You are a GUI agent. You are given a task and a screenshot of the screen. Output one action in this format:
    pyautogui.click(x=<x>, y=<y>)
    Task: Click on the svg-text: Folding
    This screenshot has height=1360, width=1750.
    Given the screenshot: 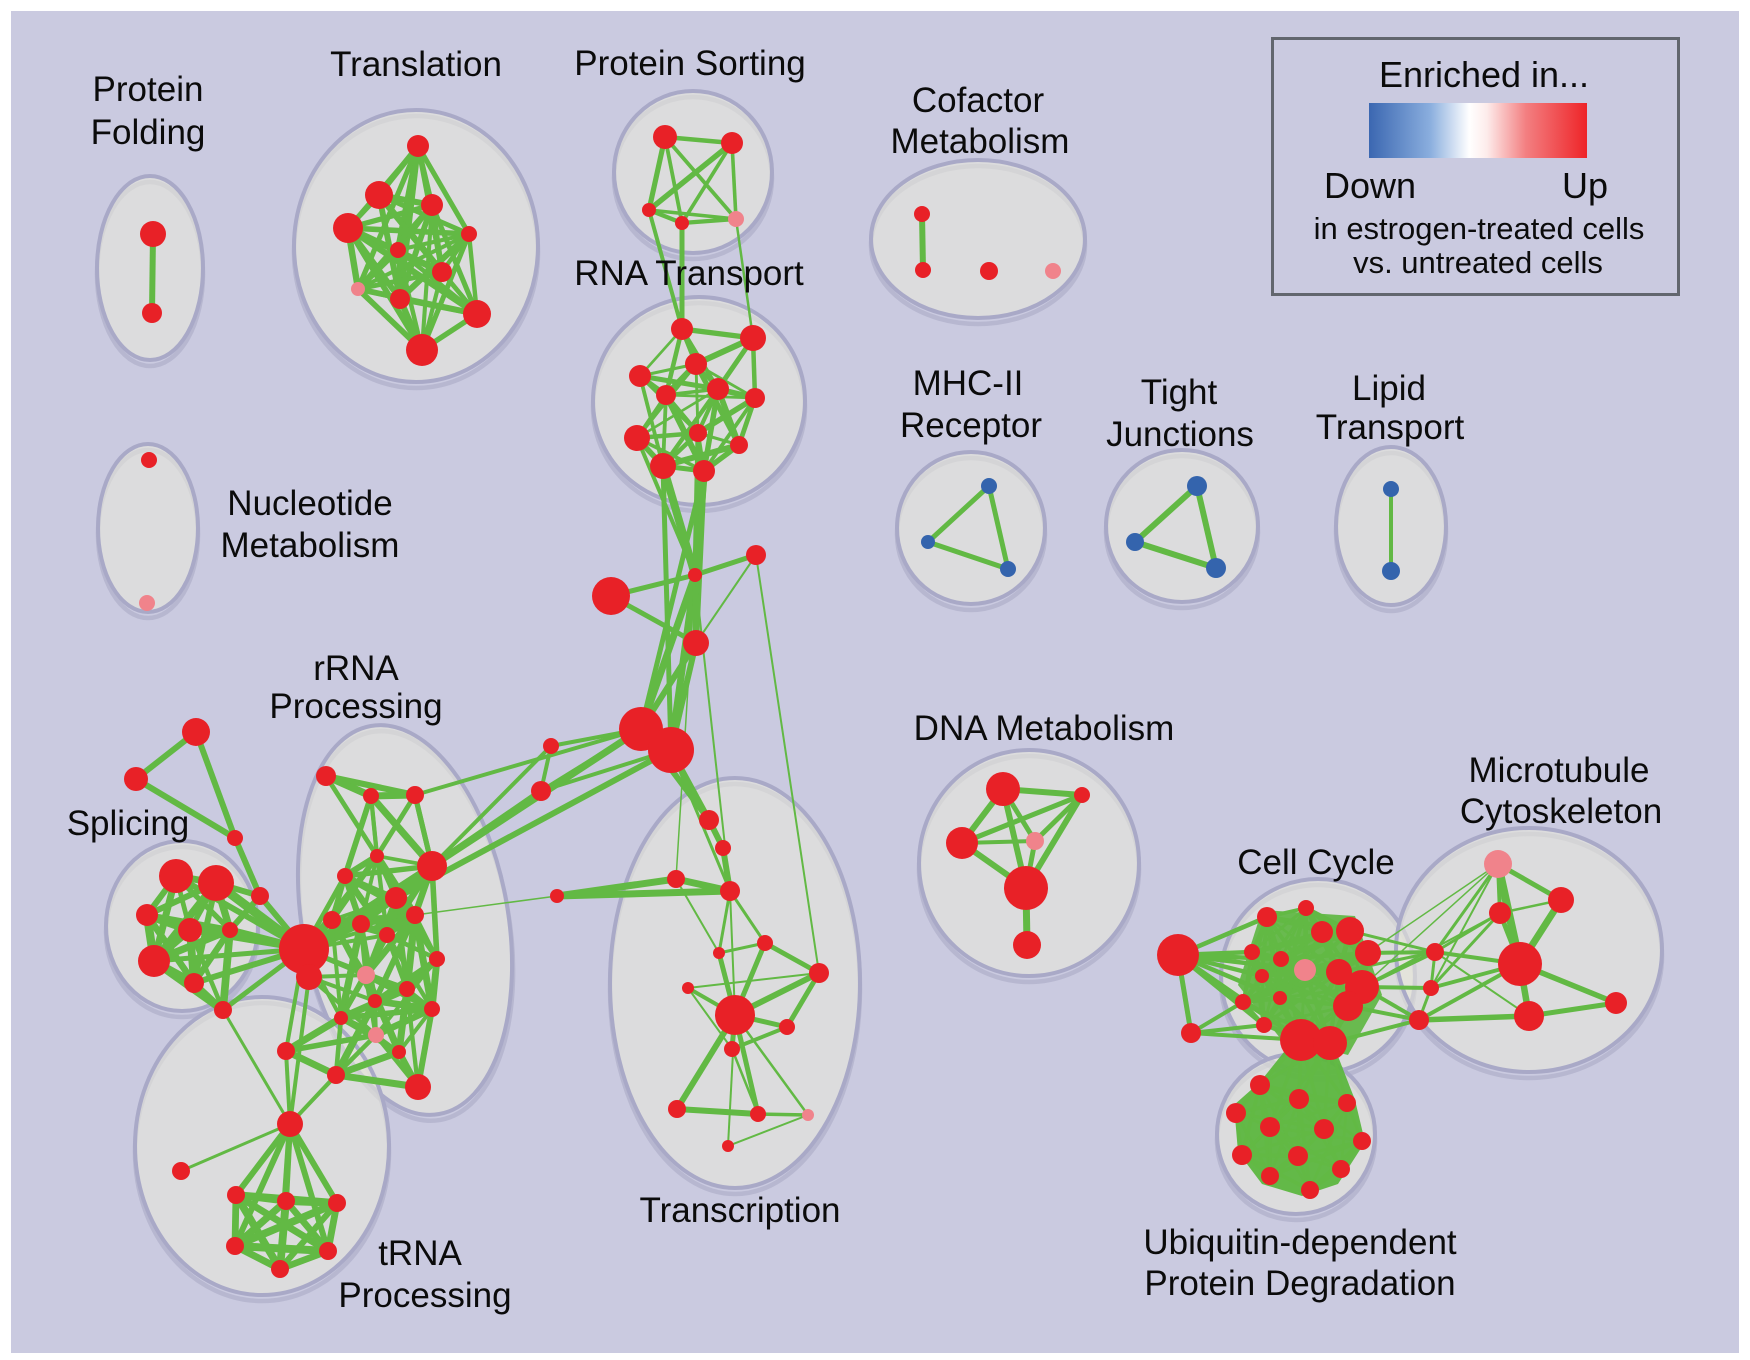 What is the action you would take?
    pyautogui.click(x=148, y=132)
    